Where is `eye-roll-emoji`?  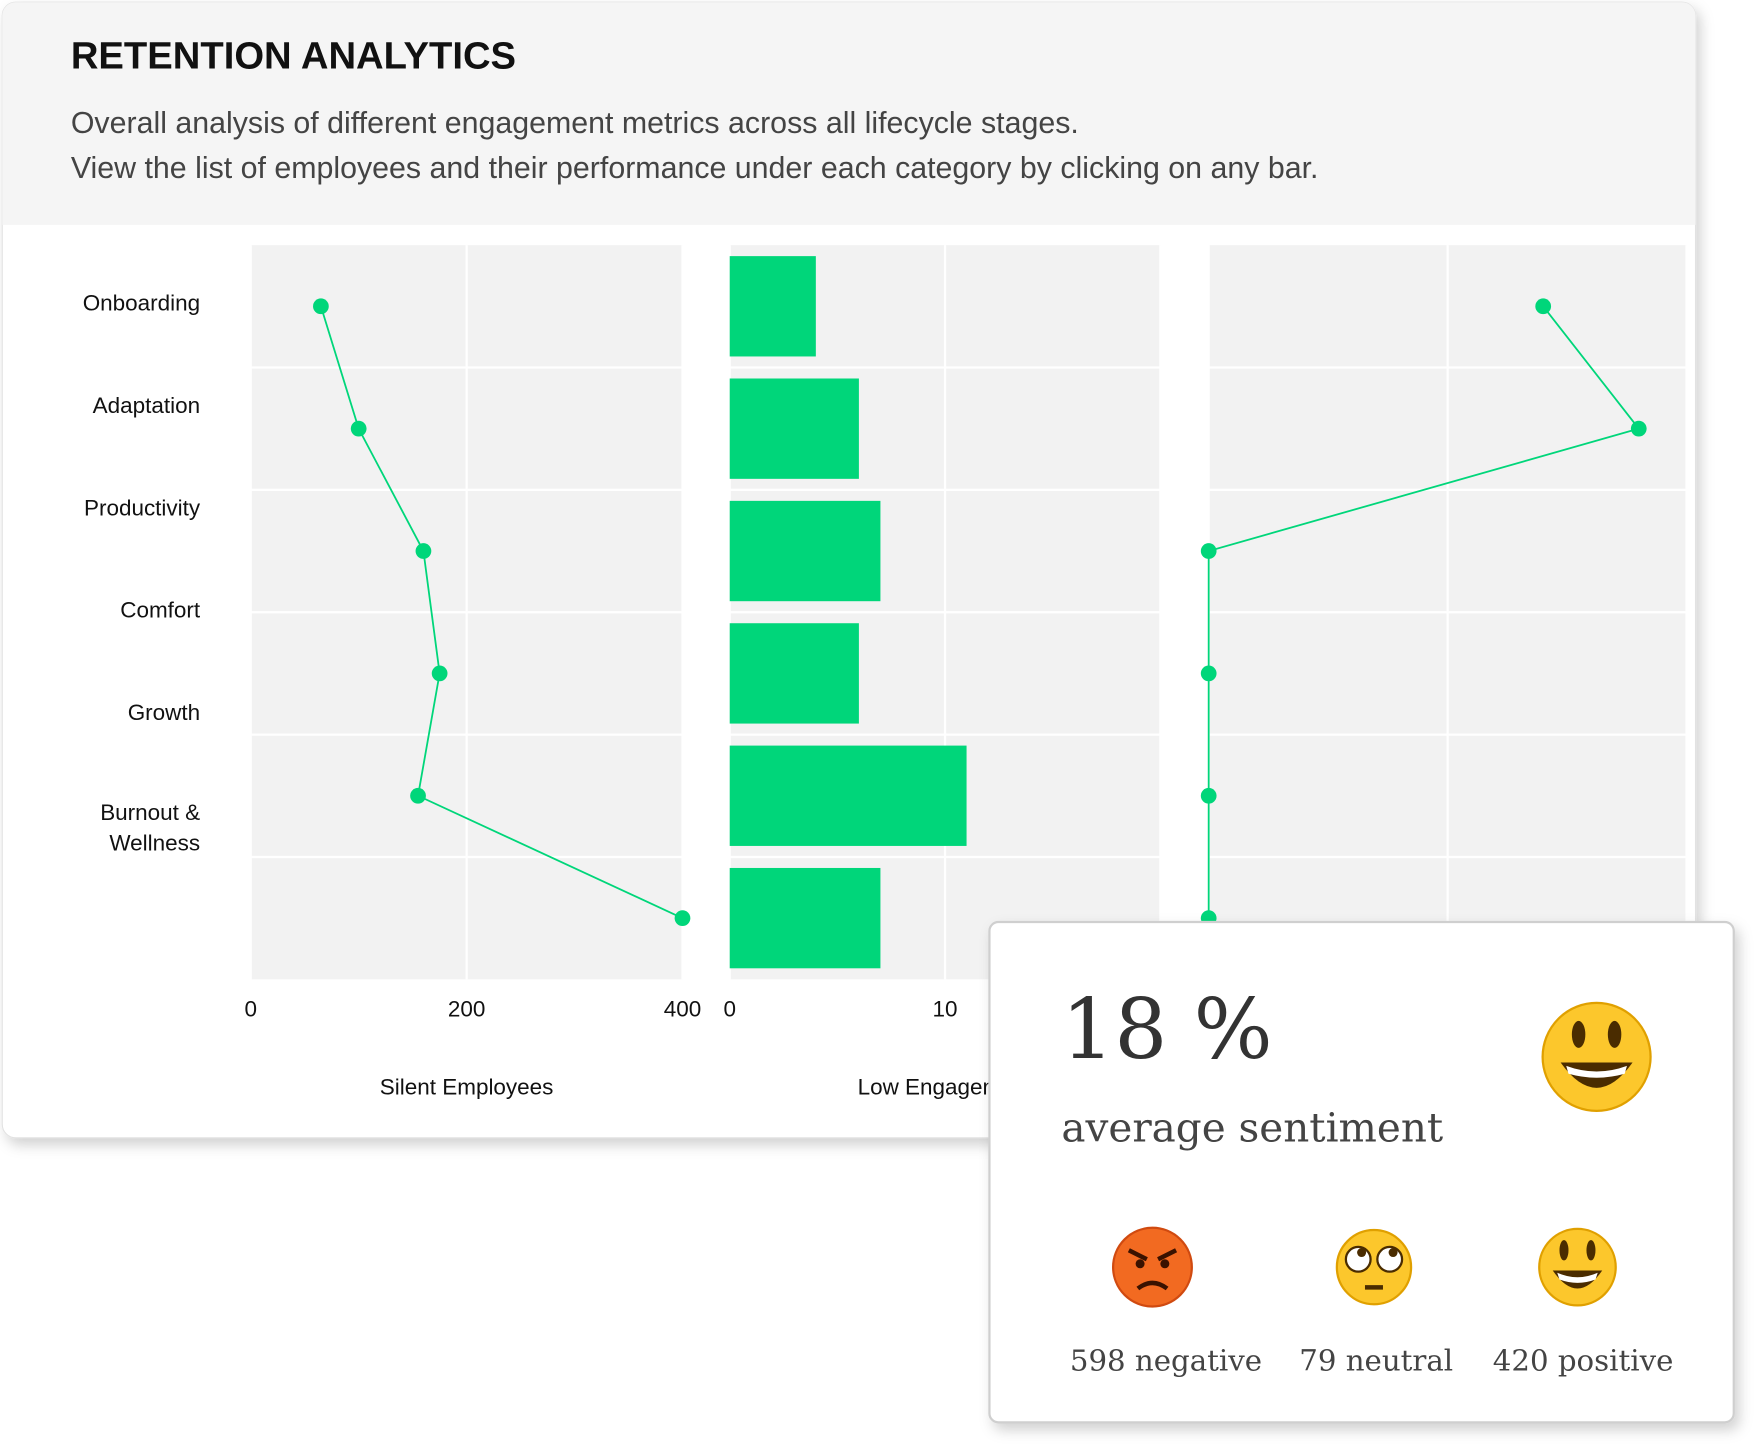
eye-roll-emoji is located at coordinates (1374, 1267).